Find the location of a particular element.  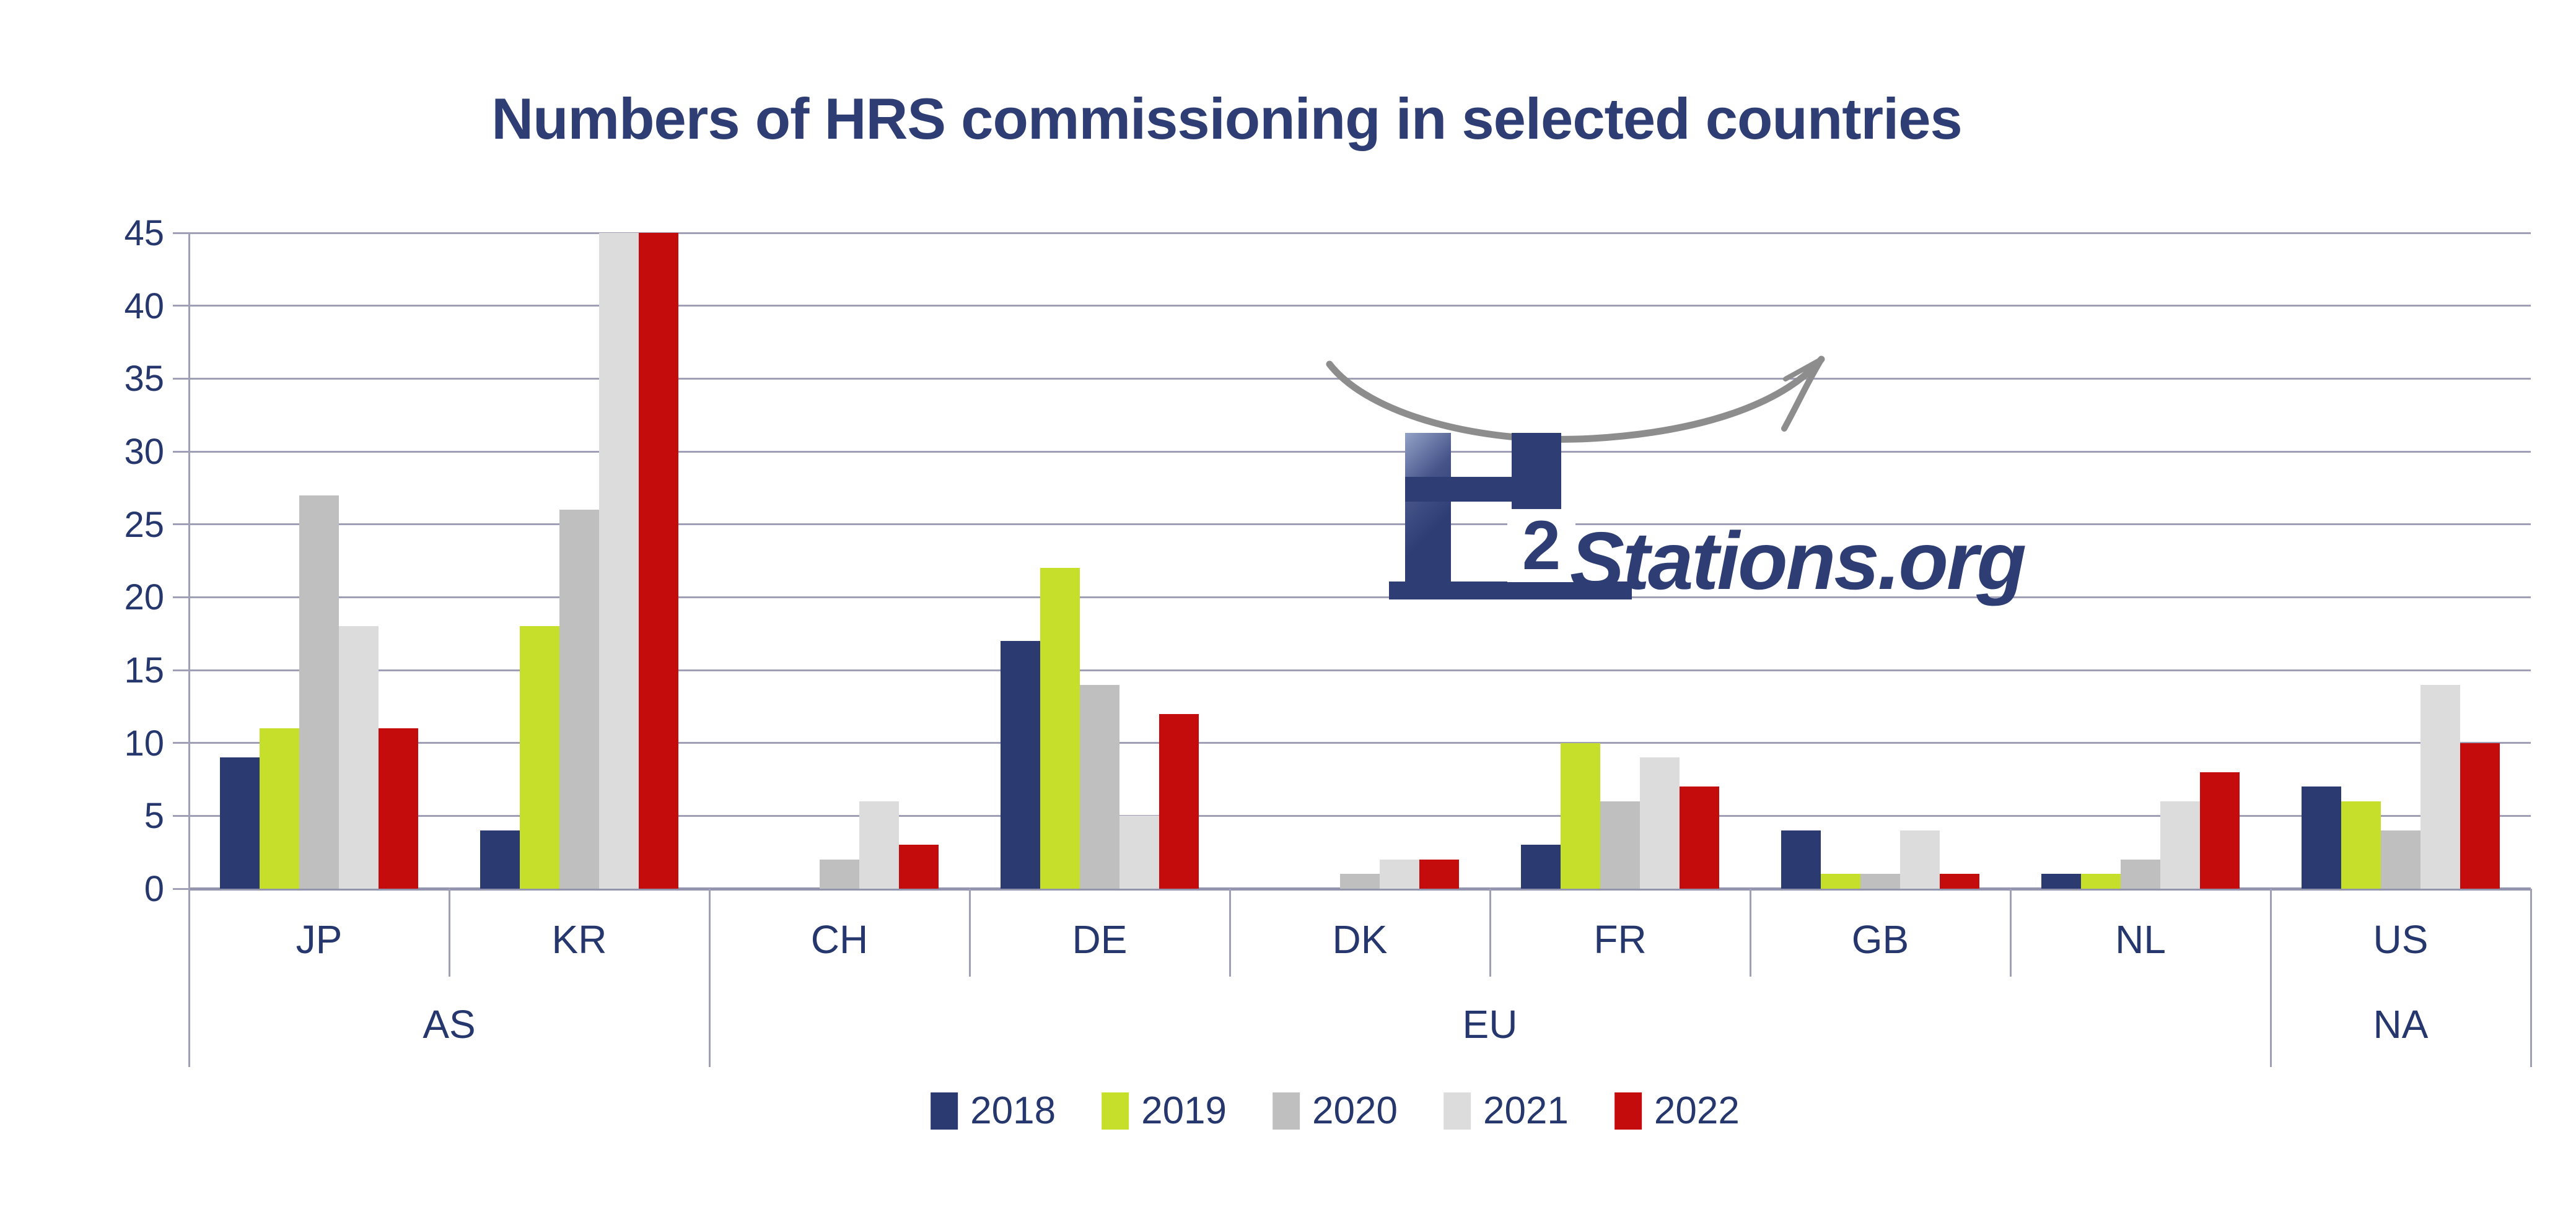

bar-US-2021 is located at coordinates (2440, 787).